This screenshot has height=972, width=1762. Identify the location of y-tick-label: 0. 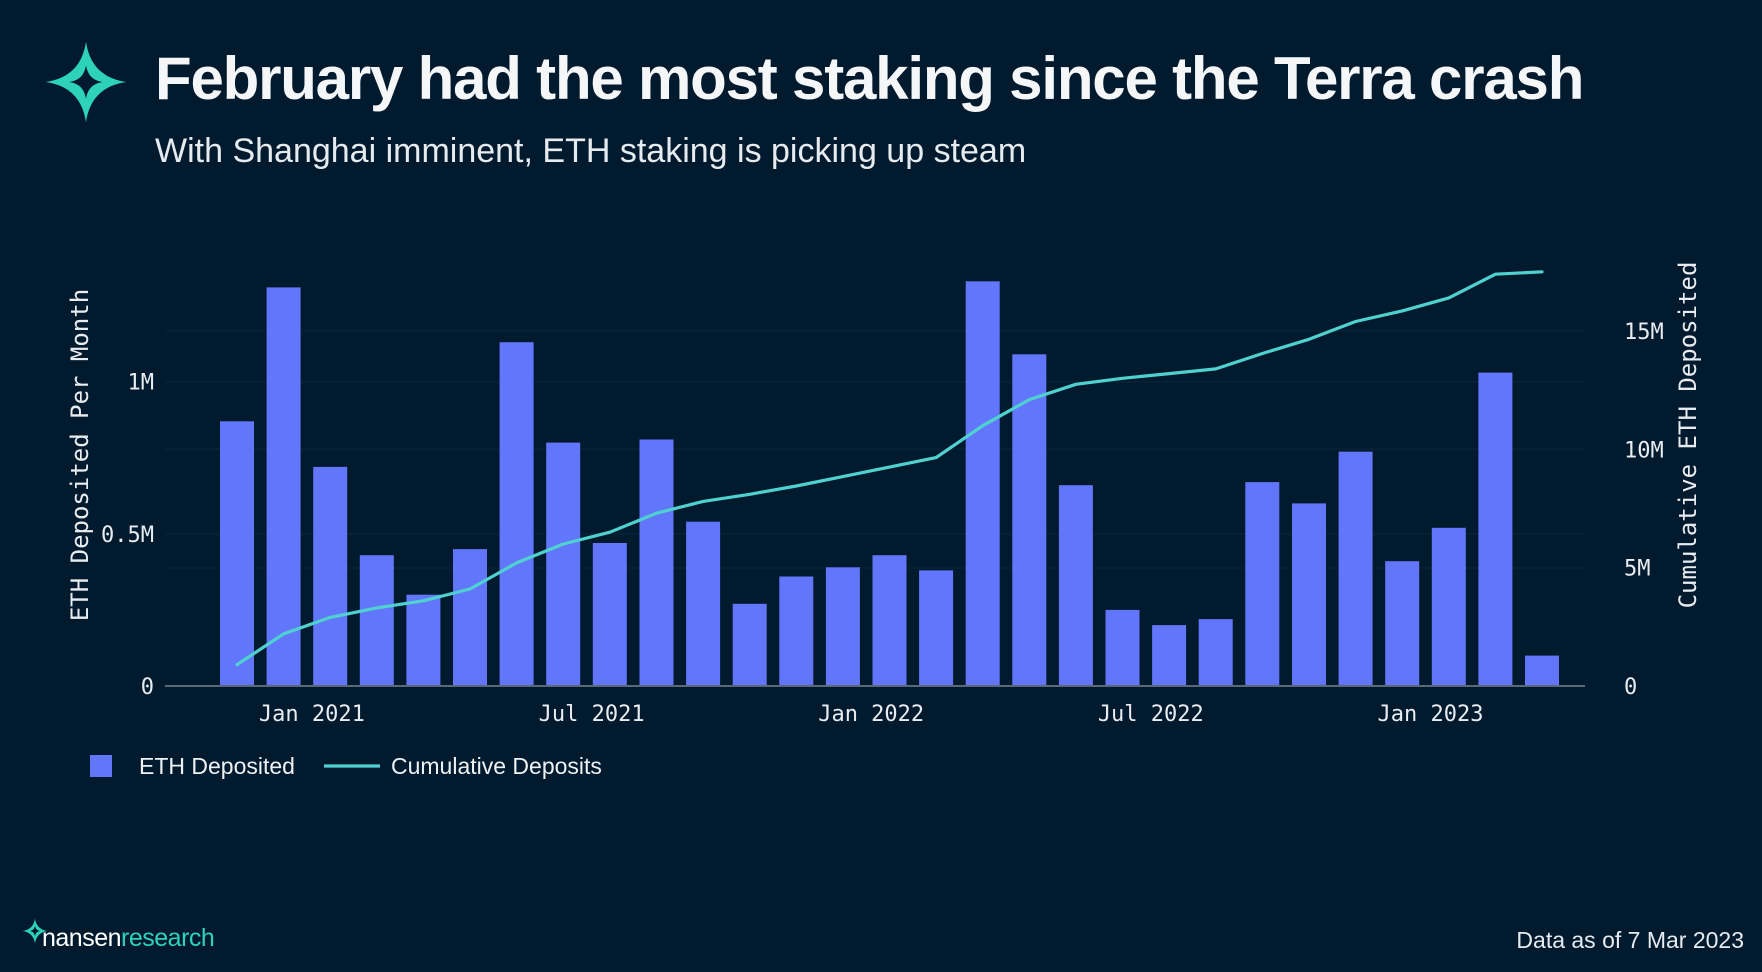
(147, 687).